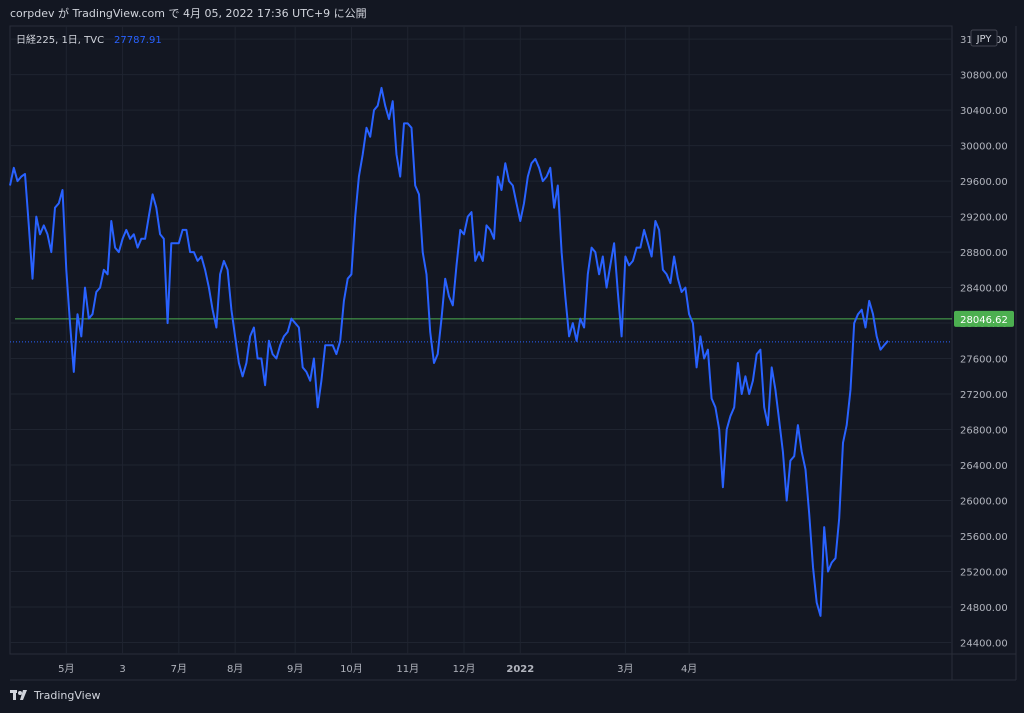 The height and width of the screenshot is (713, 1024). I want to click on y-tick-label: 27200.00, so click(984, 395).